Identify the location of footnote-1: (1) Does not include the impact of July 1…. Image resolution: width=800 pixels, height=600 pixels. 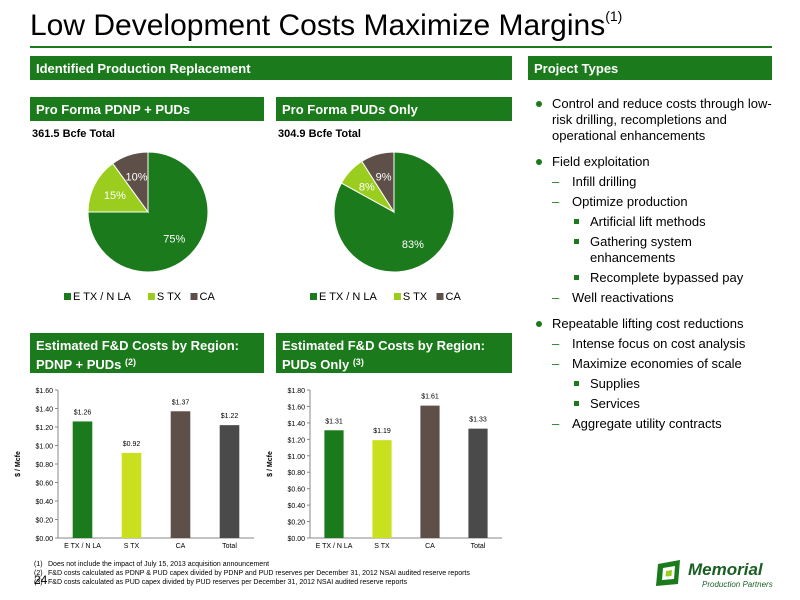
(152, 564).